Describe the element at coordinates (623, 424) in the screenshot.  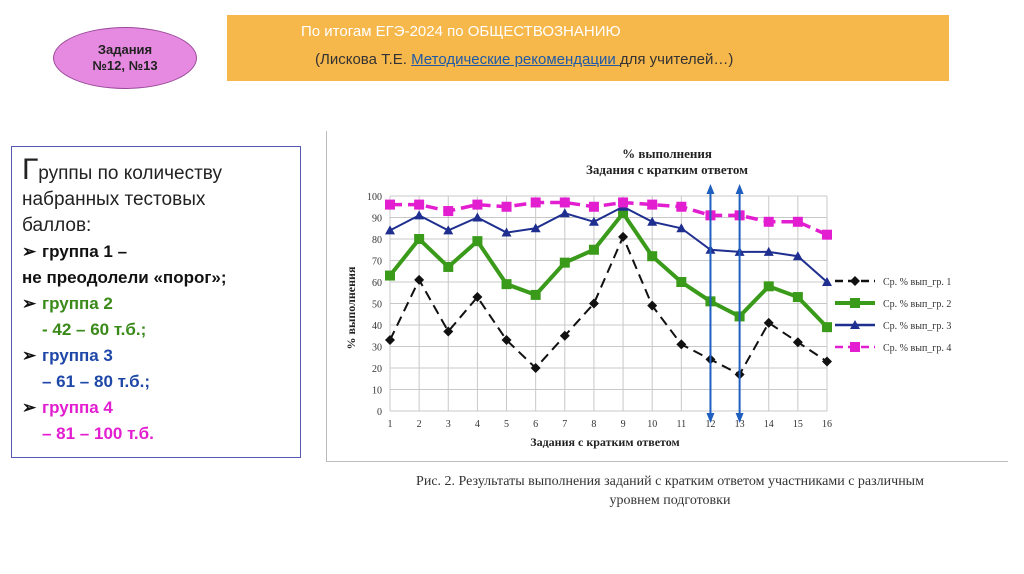
I see `x-tick-label: 9` at that location.